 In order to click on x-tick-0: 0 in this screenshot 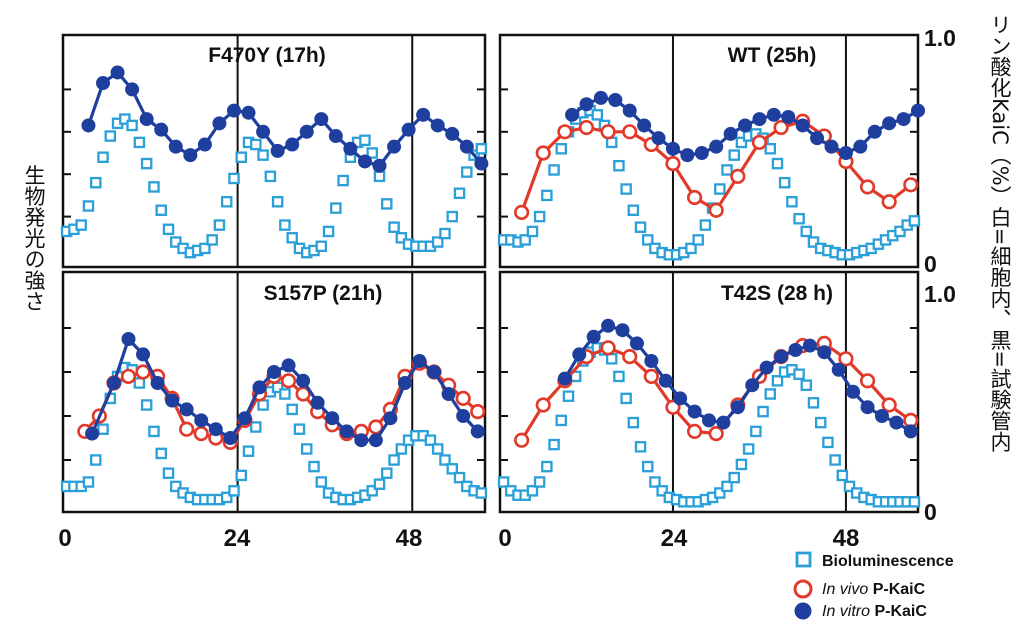, I will do `click(504, 538)`.